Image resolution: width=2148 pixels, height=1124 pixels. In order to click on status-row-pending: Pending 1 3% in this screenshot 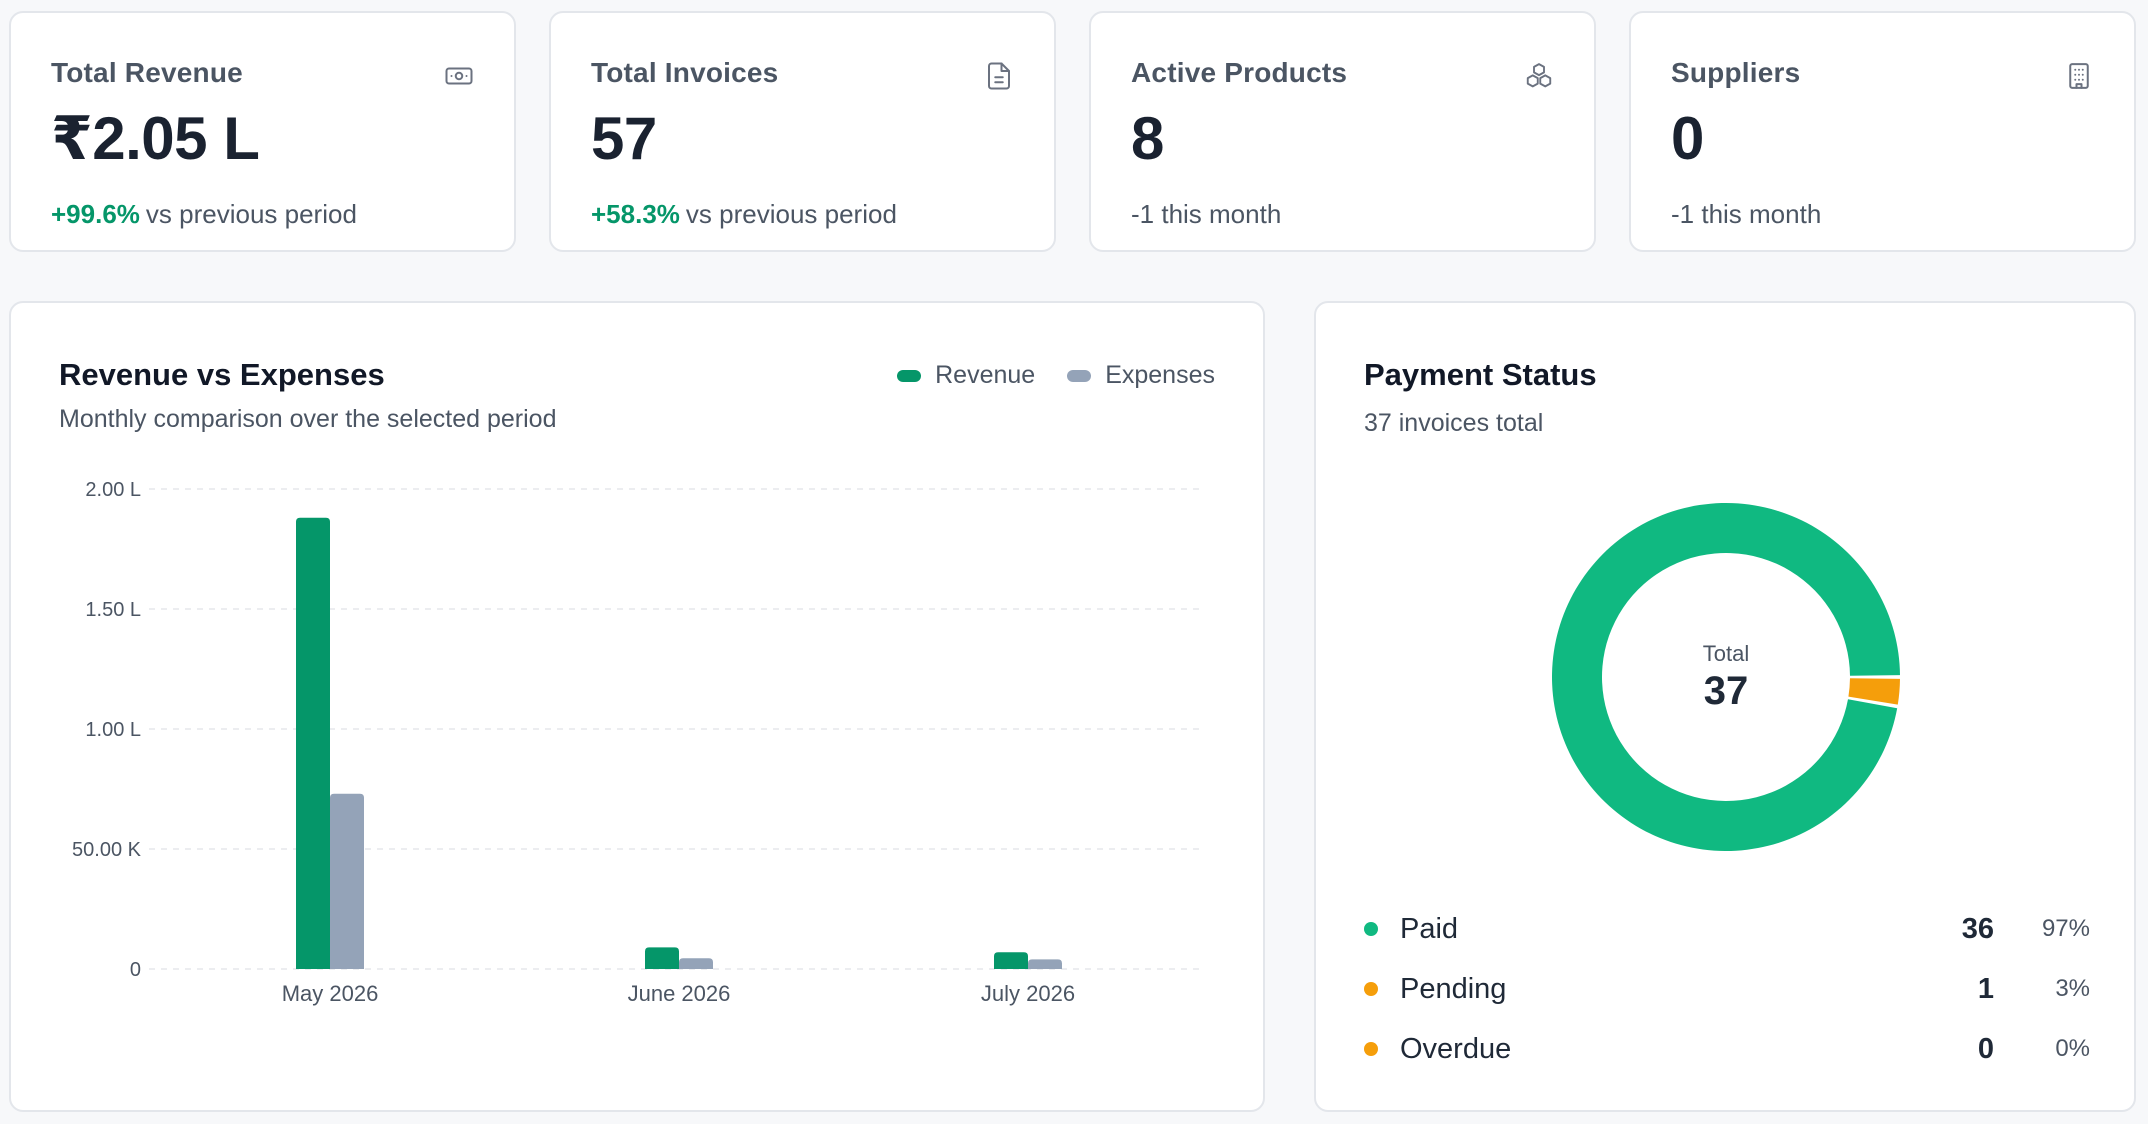, I will do `click(1727, 989)`.